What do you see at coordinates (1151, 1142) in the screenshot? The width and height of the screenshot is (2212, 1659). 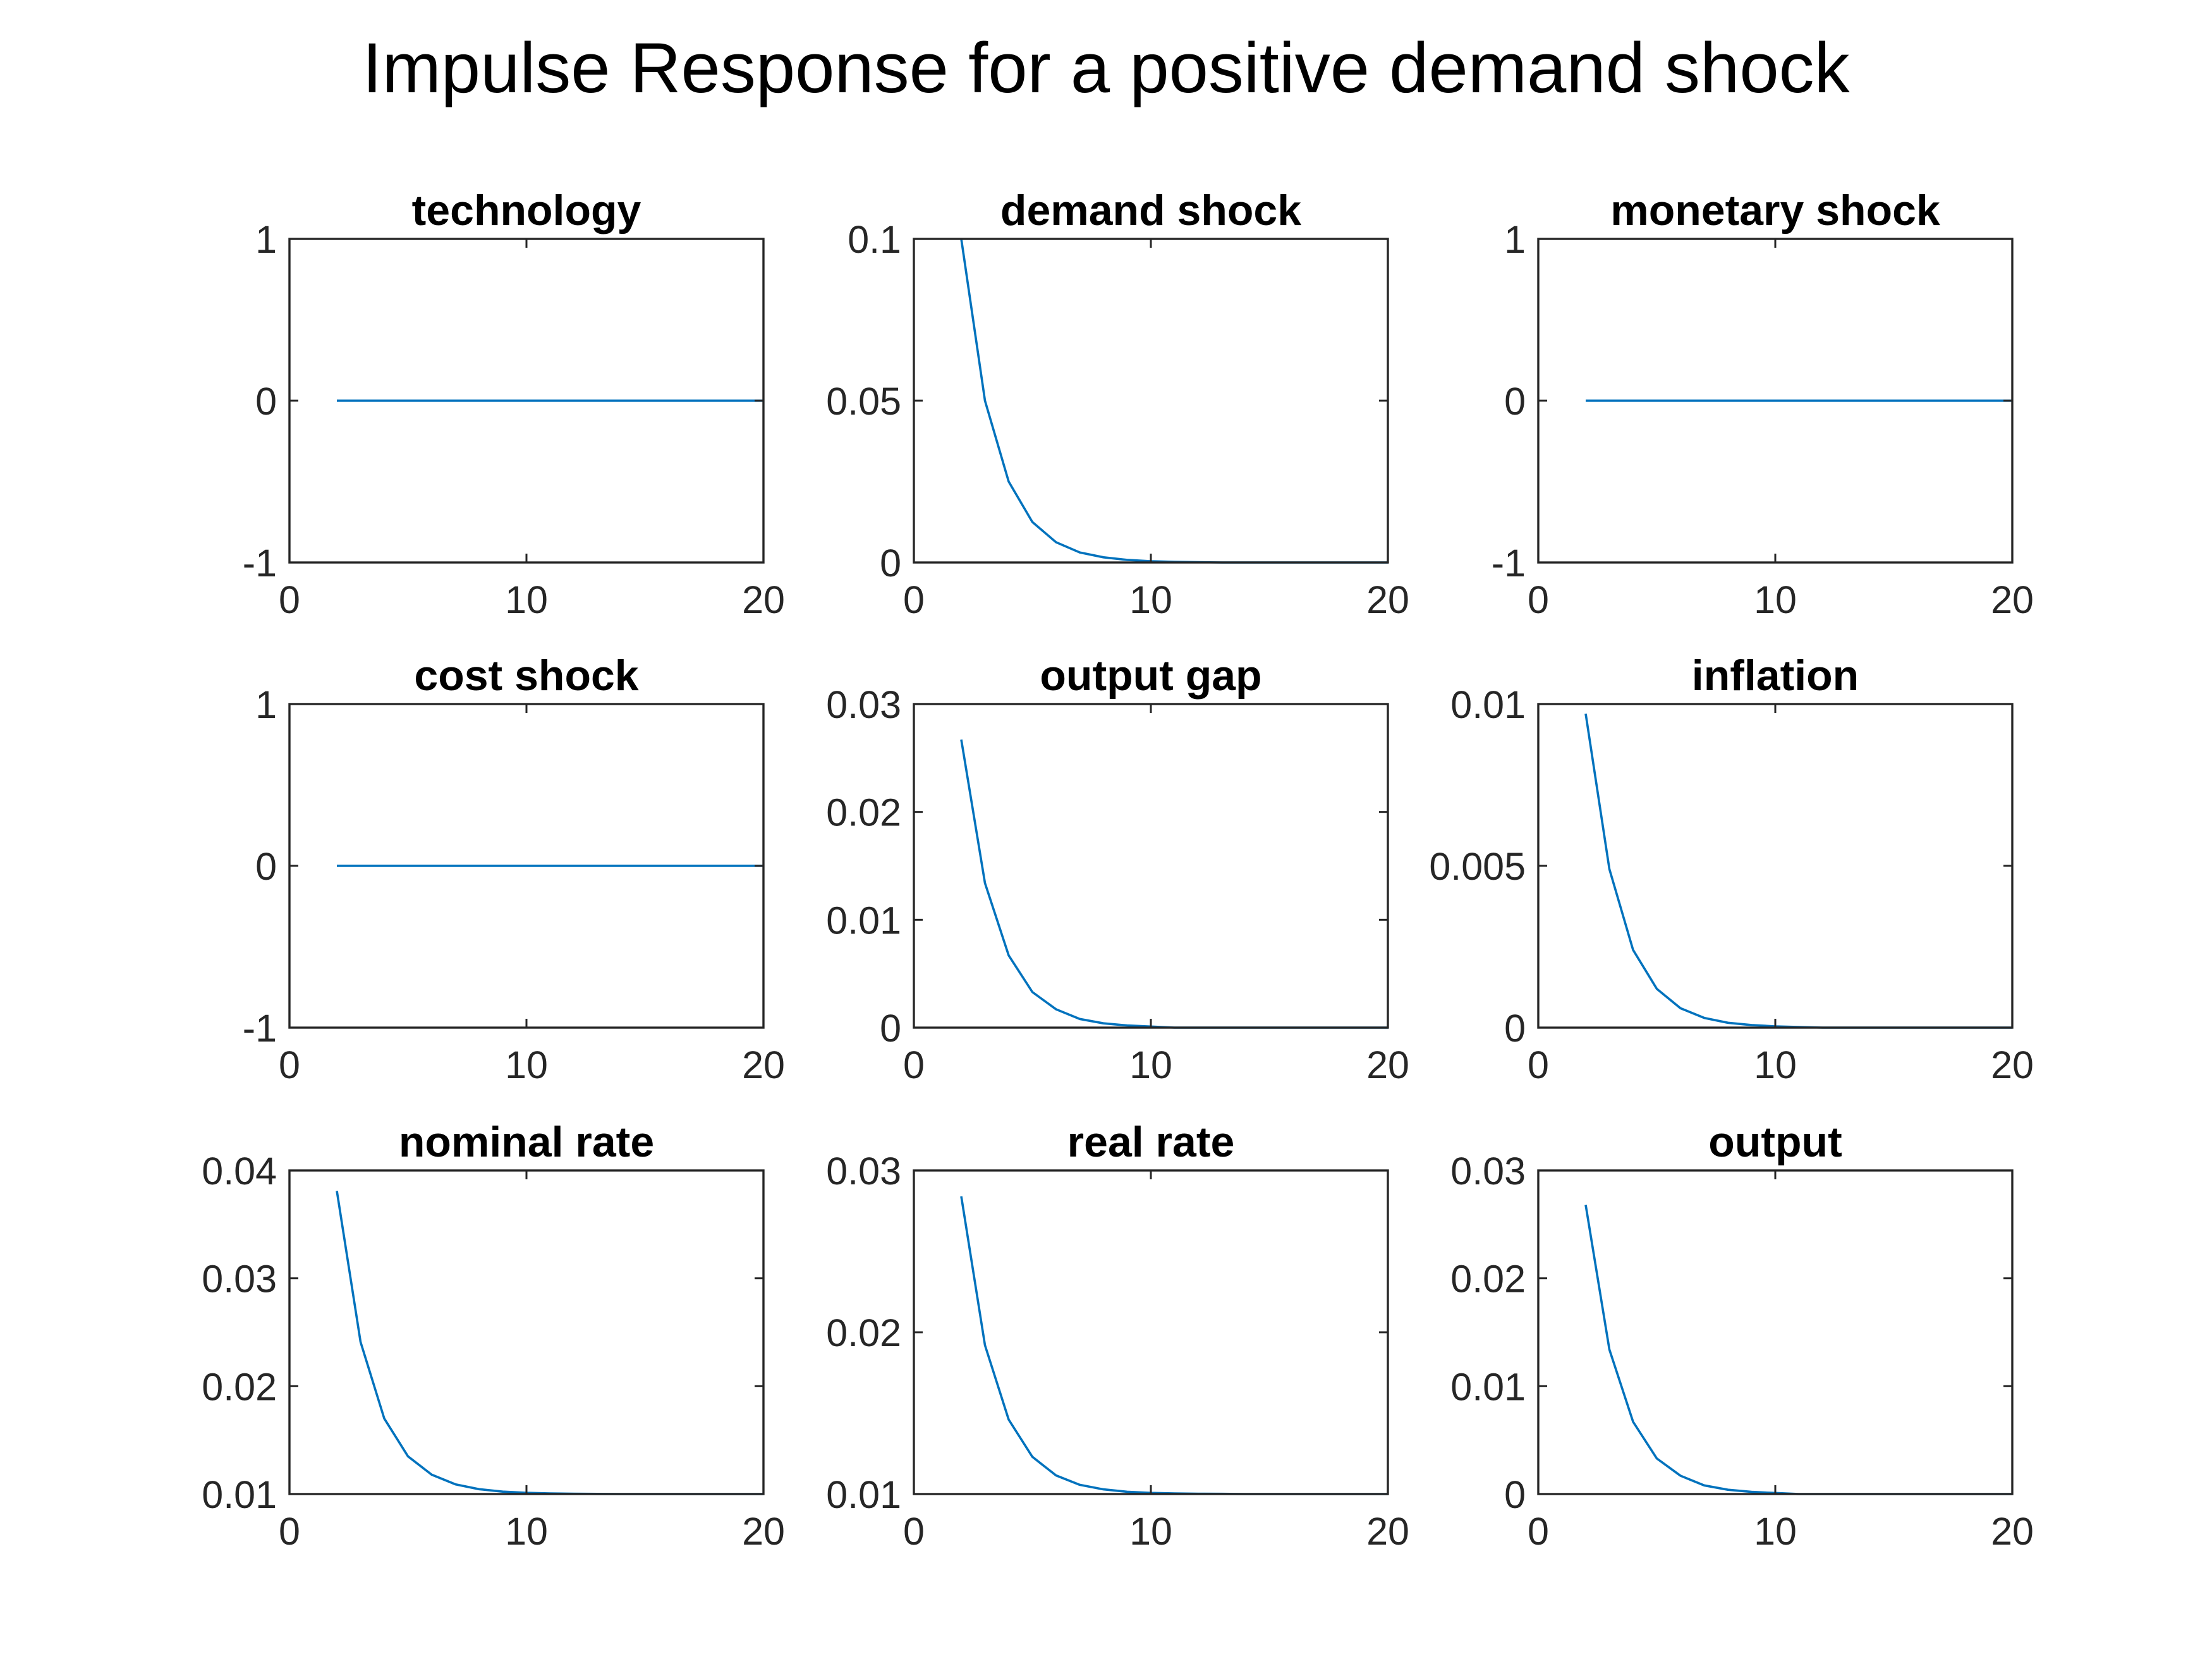 I see `subplot-title: real rate` at bounding box center [1151, 1142].